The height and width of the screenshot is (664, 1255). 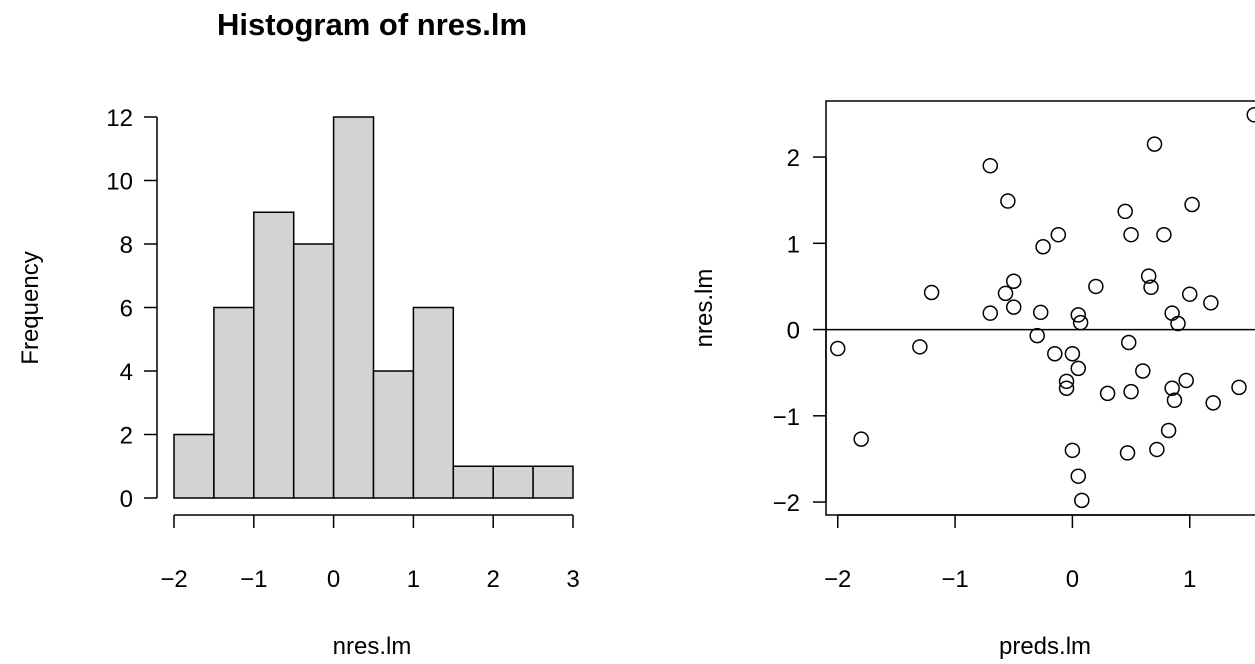 I want to click on scatter-x-tick-label: −2, so click(x=837, y=579).